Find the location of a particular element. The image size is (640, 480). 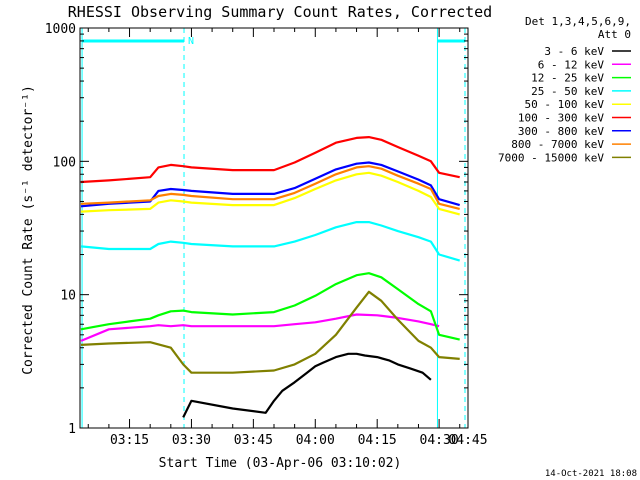

legend-label: 7000 - 15000 keV is located at coordinates (551, 157).